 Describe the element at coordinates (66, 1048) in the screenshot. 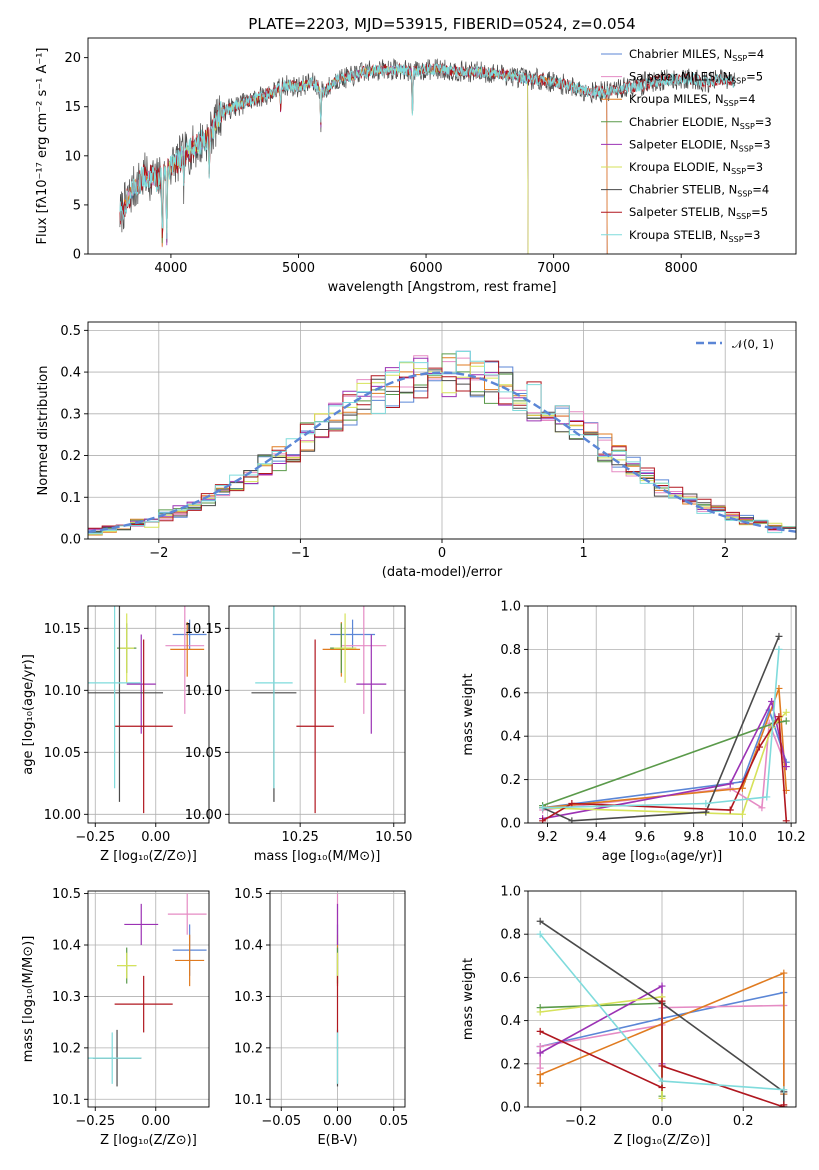

I see `y-tick-label: 10.2` at that location.